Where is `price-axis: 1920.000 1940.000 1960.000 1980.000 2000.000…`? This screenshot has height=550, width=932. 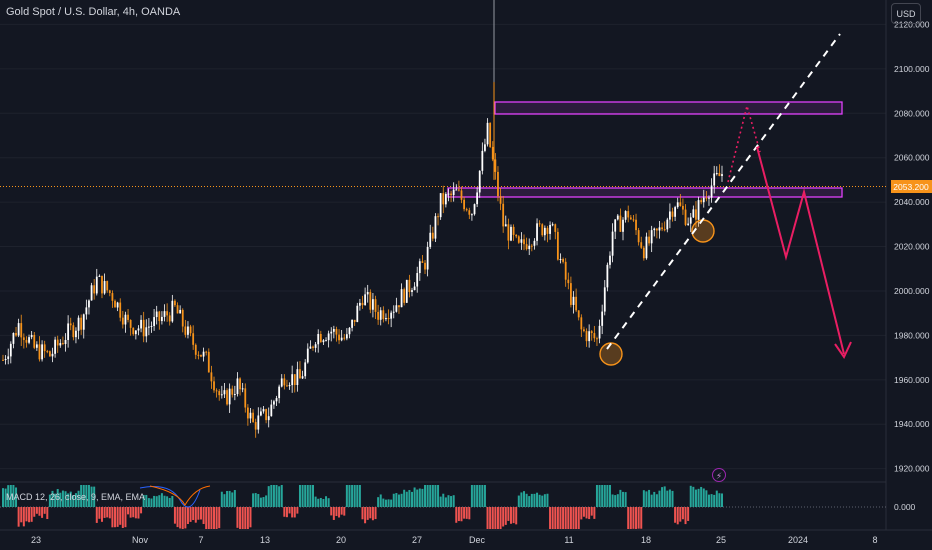
price-axis: 1920.000 1940.000 1960.000 1980.000 2000.000… is located at coordinates (907, 265).